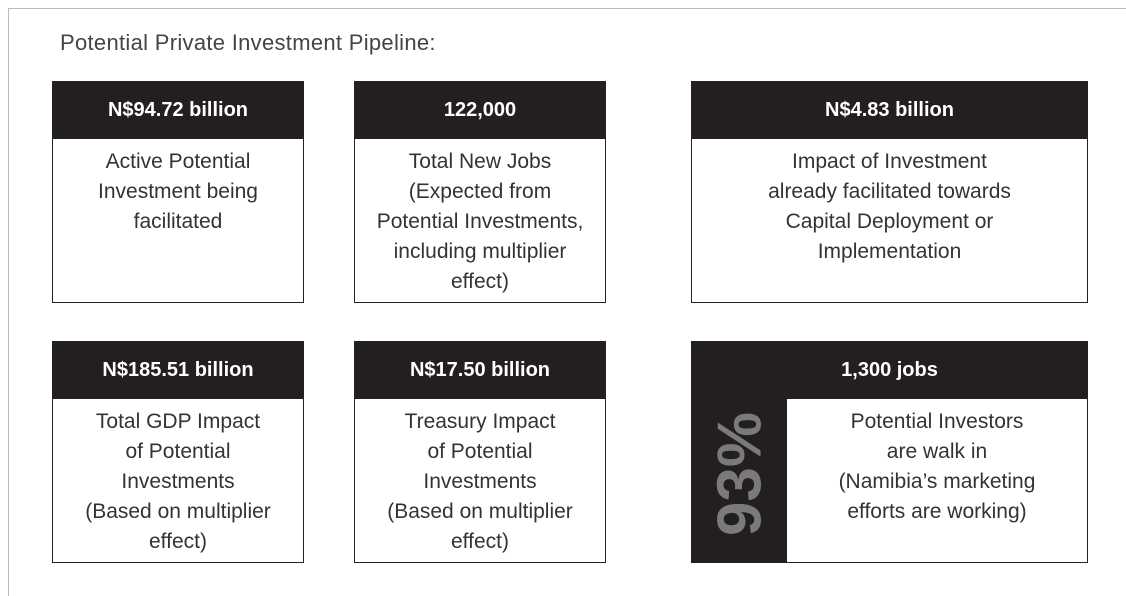  Describe the element at coordinates (178, 370) in the screenshot. I see `card-header: N$185.51 billion` at that location.